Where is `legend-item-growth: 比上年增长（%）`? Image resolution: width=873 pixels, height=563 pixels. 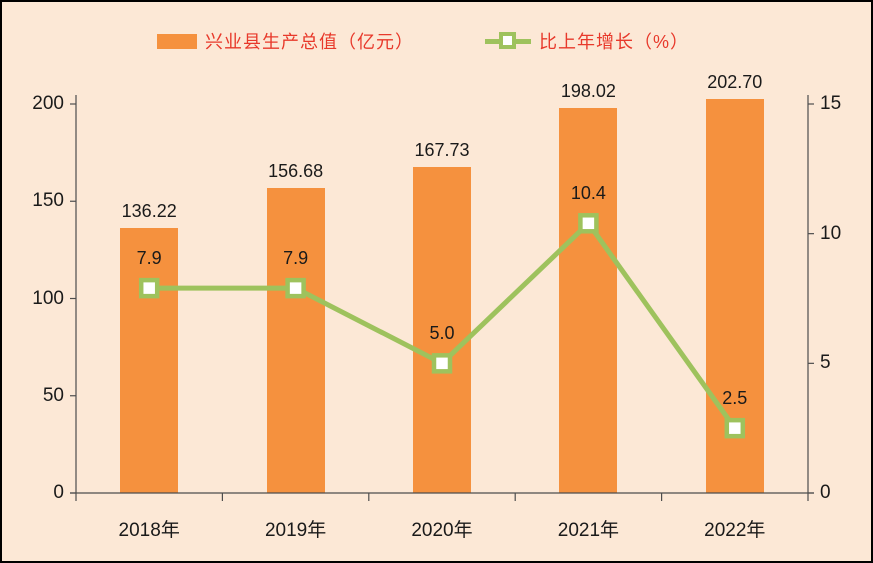
legend-item-growth: 比上年增长（%） is located at coordinates (587, 41).